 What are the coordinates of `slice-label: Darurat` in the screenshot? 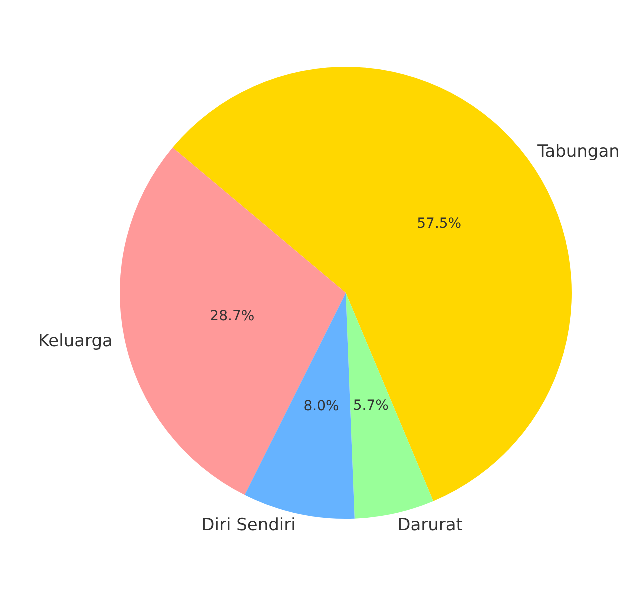 It's located at (431, 525).